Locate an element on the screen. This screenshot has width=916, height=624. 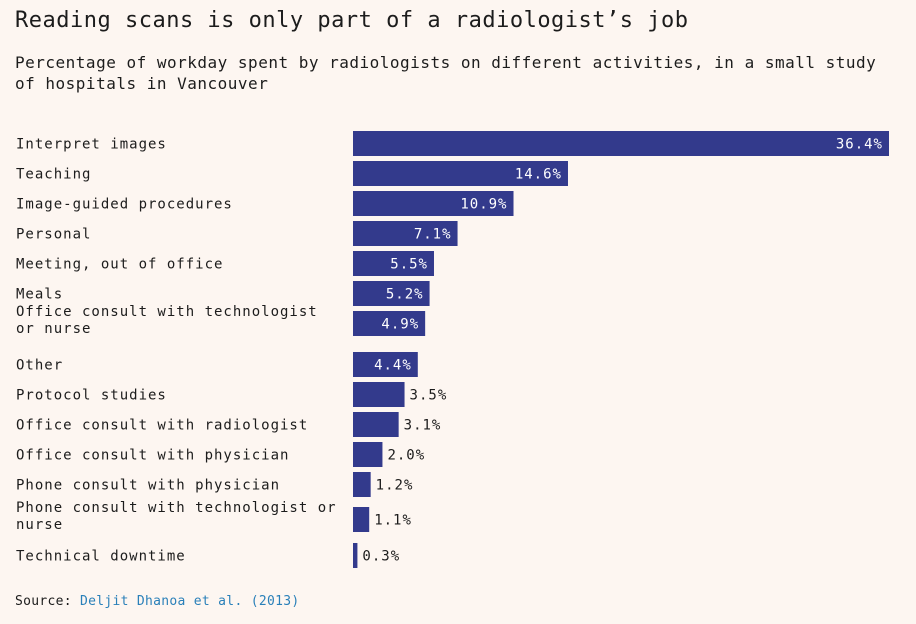
source-line: Source: Deljit Dhanoa et al. (2013) is located at coordinates (157, 601).